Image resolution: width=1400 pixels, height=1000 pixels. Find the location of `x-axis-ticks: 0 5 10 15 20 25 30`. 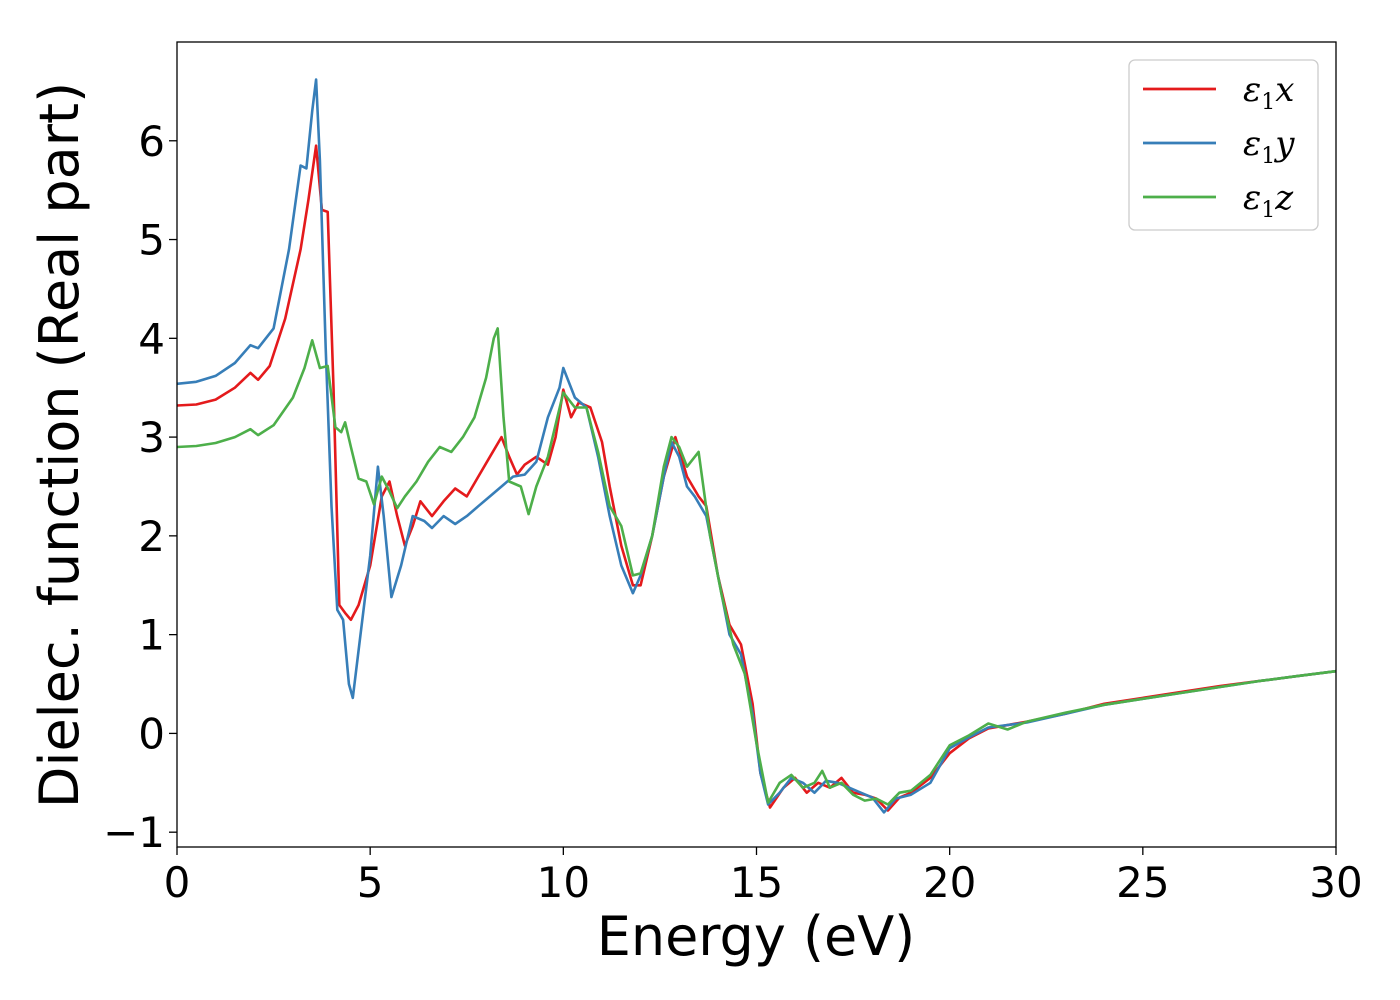

x-axis-ticks: 0 5 10 15 20 25 30 is located at coordinates (763, 877).